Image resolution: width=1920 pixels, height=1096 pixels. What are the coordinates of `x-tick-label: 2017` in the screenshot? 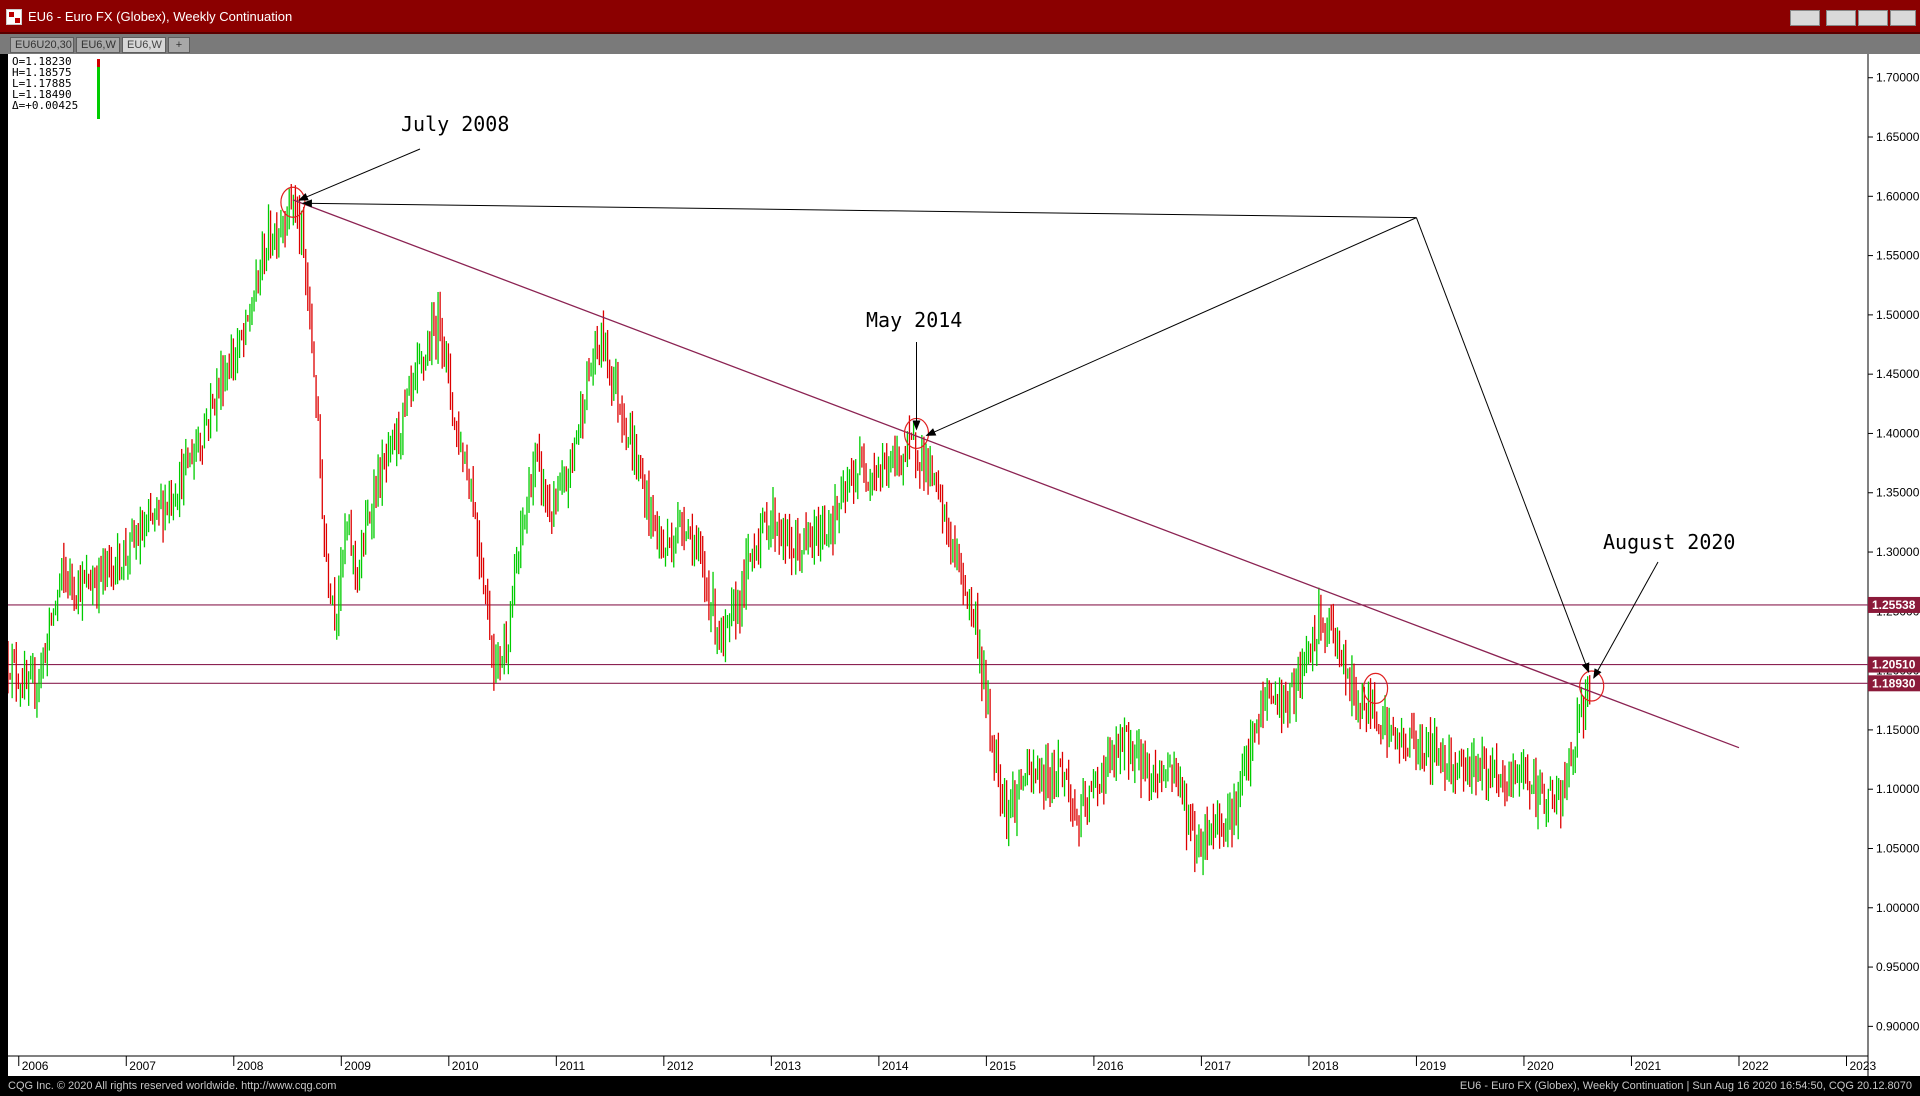 It's located at (1217, 1066).